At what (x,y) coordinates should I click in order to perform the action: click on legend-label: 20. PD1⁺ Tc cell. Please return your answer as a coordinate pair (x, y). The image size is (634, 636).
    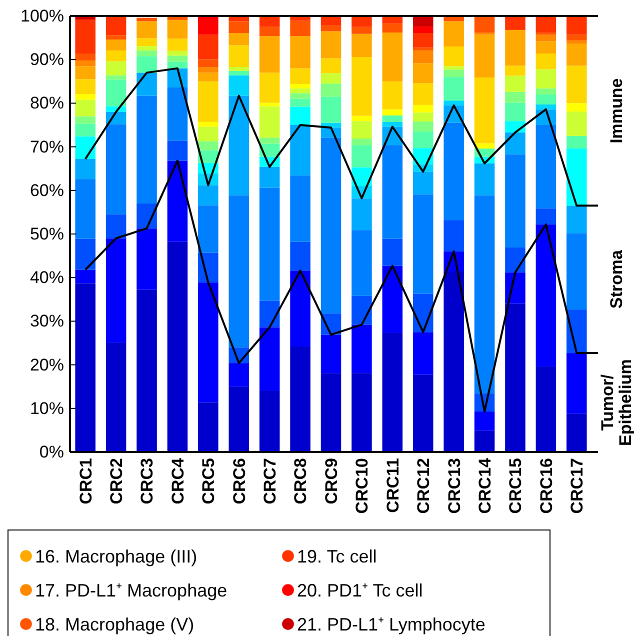
    Looking at the image, I should click on (360, 590).